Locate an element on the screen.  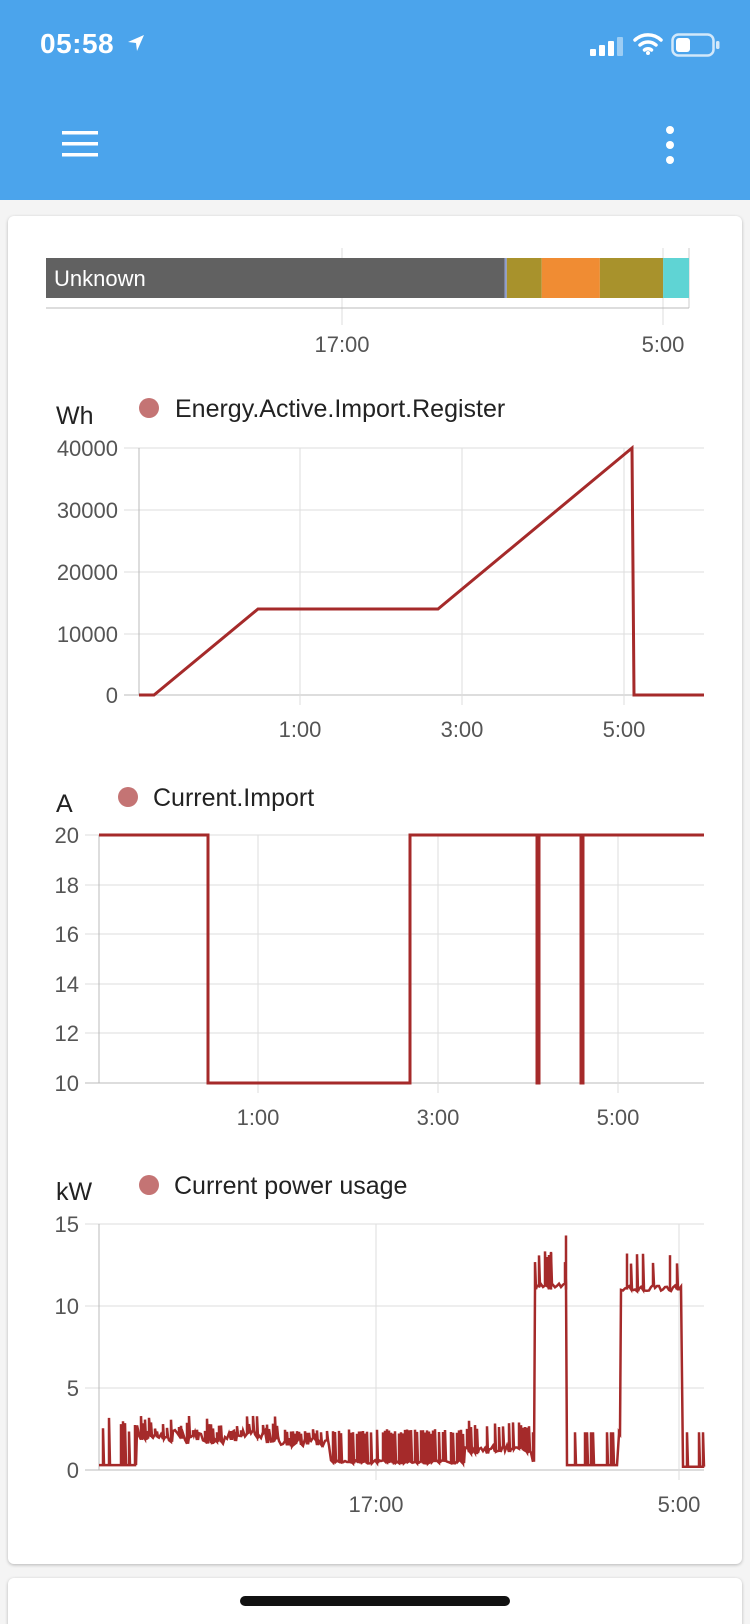
wifi-icon is located at coordinates (648, 44).